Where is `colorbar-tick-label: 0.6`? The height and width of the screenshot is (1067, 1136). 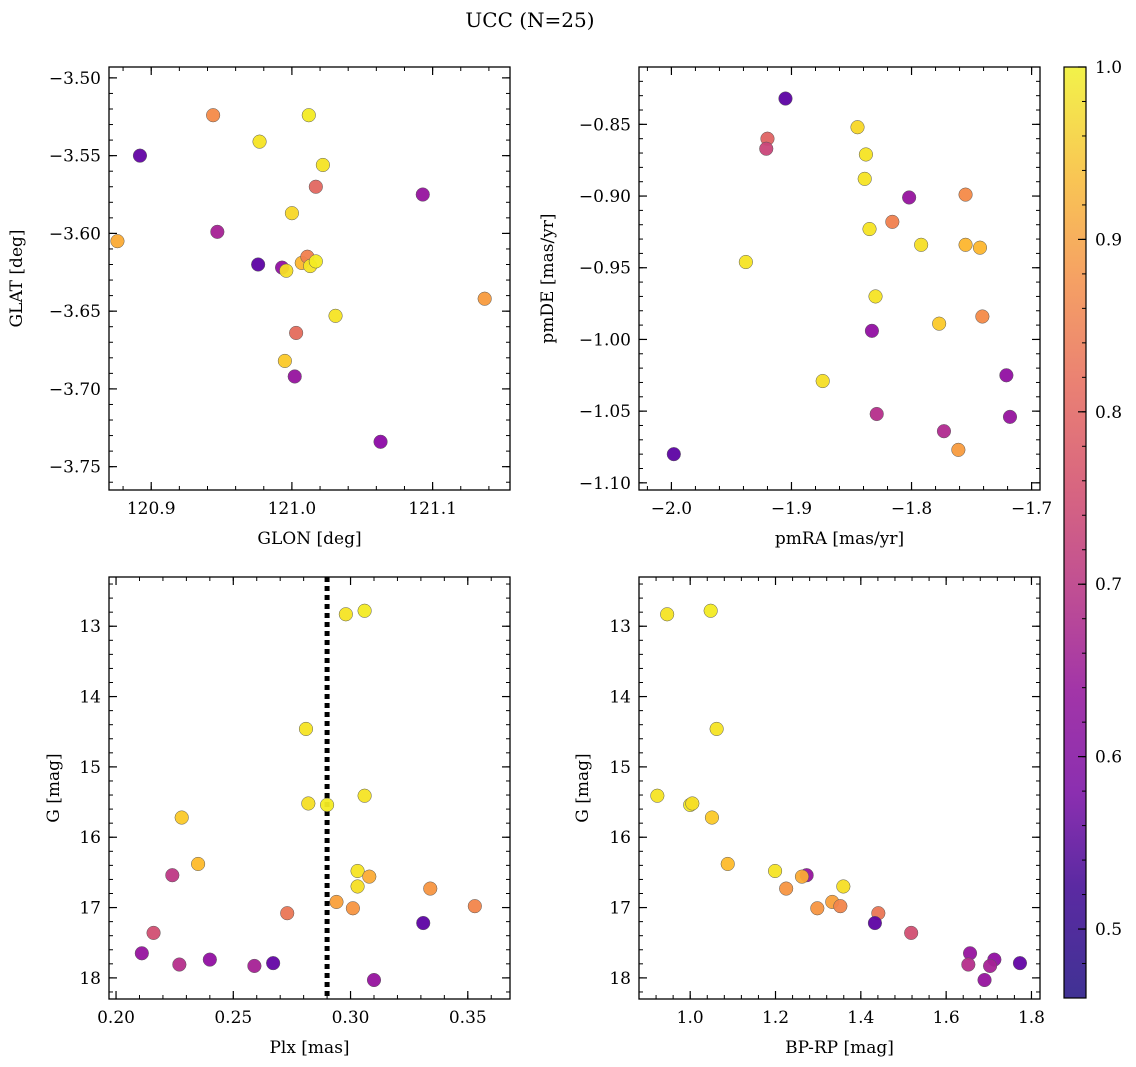
colorbar-tick-label: 0.6 is located at coordinates (1108, 758).